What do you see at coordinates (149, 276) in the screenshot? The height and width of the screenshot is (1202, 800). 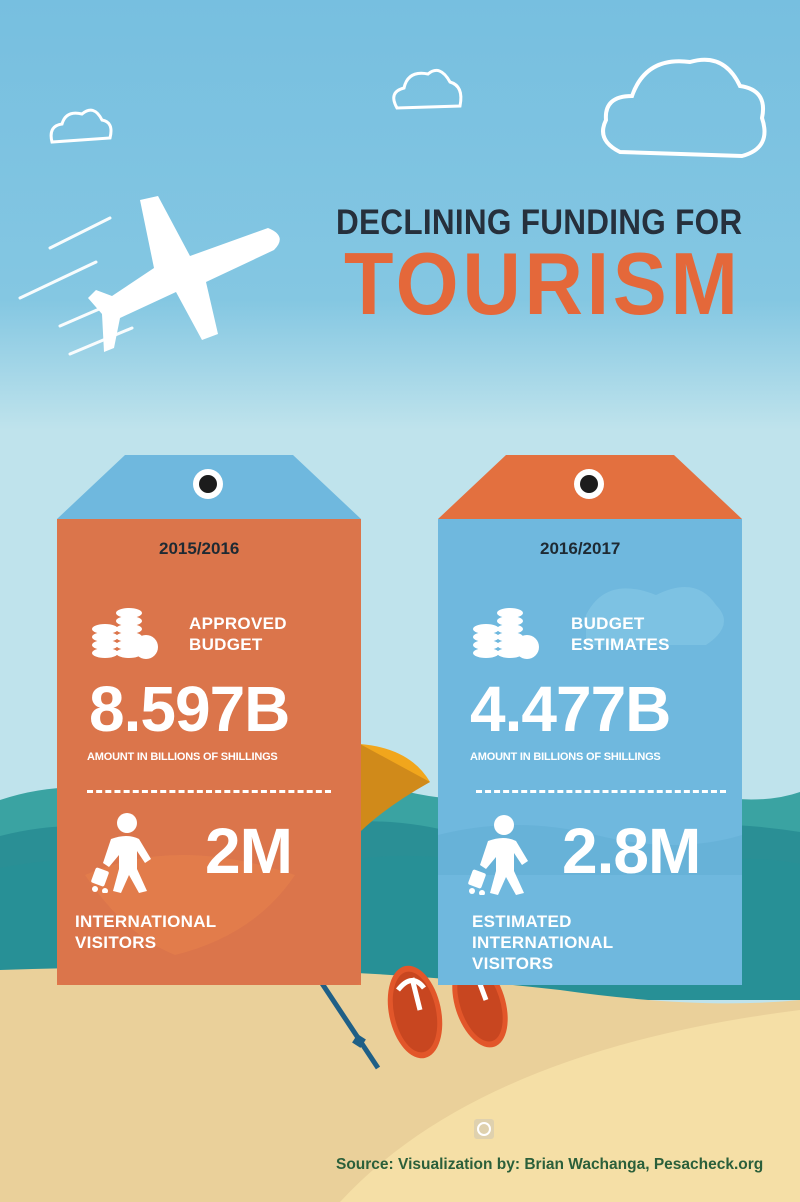 I see `airplane-icon` at bounding box center [149, 276].